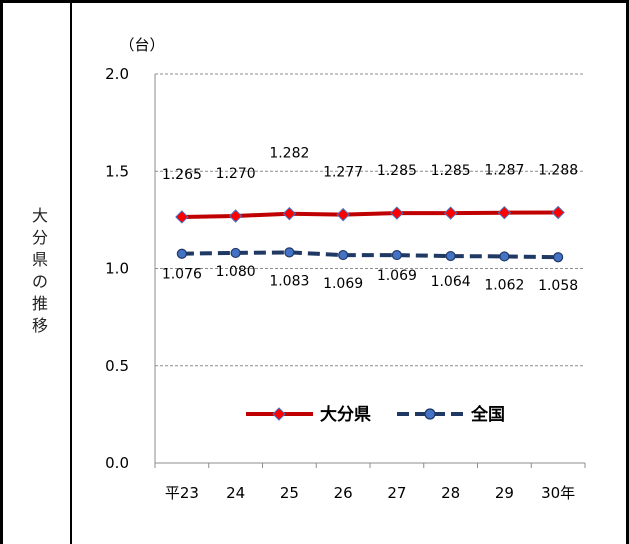 This screenshot has width=629, height=544. What do you see at coordinates (235, 493) in the screenshot?
I see `x-tick-label: 24` at bounding box center [235, 493].